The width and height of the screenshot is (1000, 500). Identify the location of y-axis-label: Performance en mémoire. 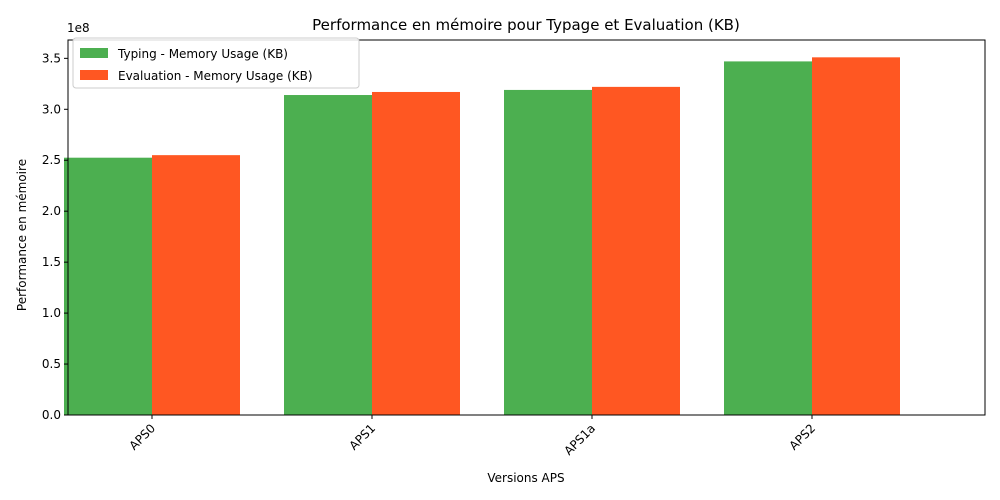
(22, 235).